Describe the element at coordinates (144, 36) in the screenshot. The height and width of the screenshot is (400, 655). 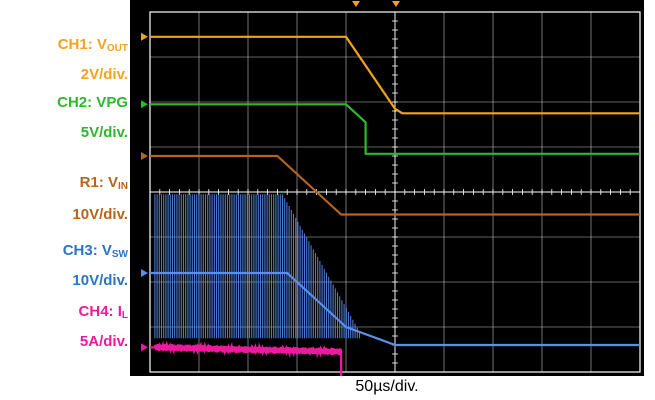
I see `ch1-marker` at that location.